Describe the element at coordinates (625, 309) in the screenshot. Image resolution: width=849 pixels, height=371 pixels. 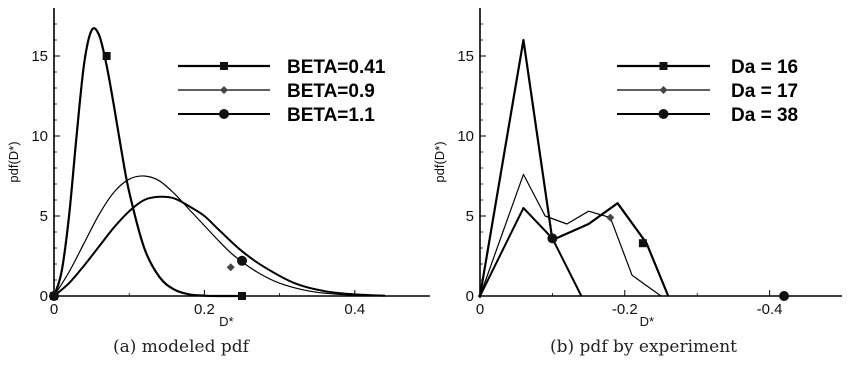
I see `x-tick-label: -0.2` at that location.